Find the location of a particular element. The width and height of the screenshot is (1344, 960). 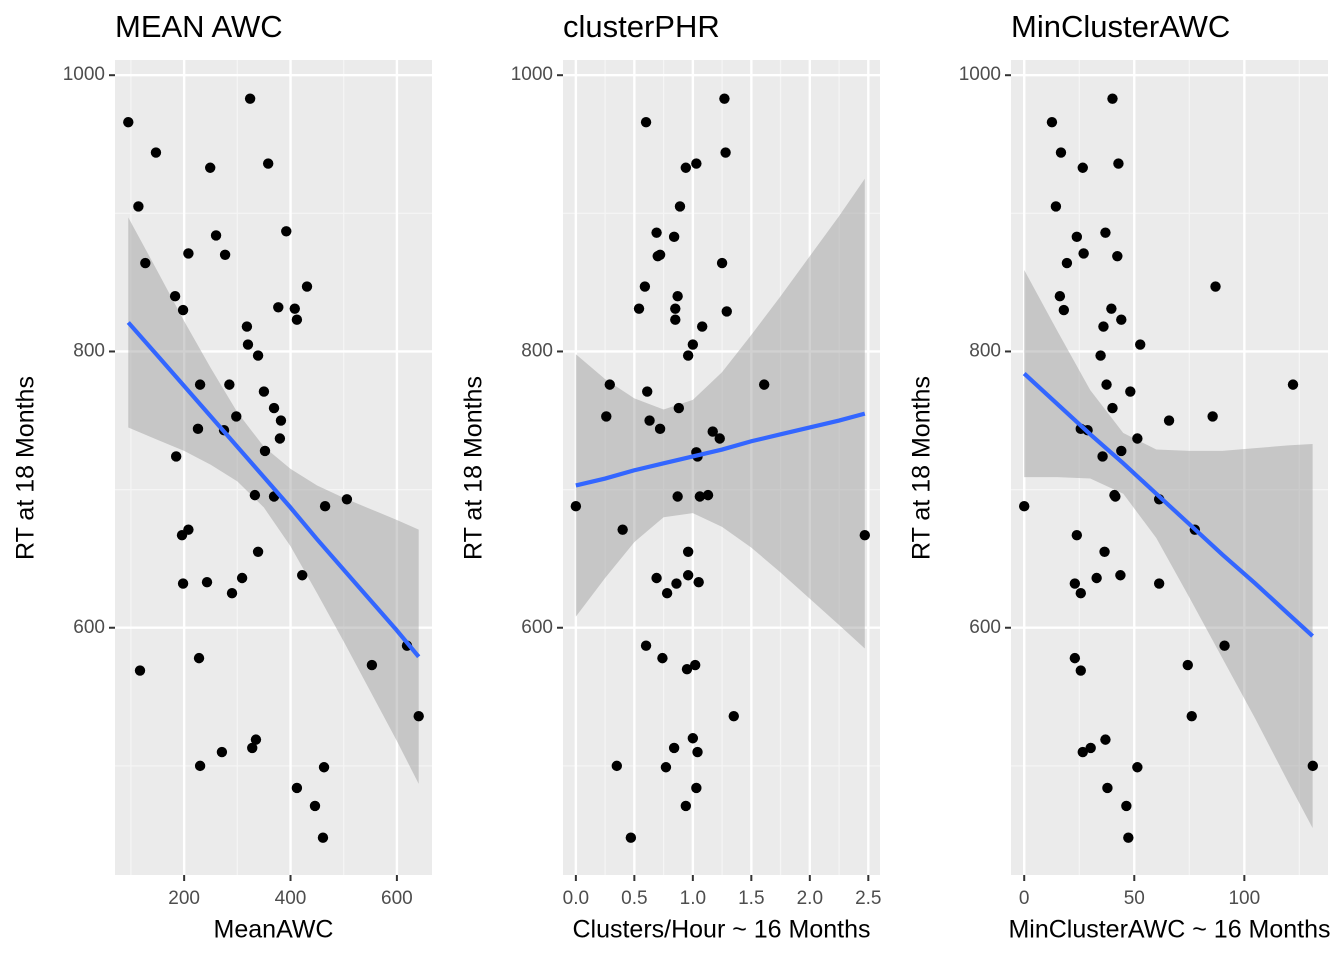

chart-title: MEAN AWC is located at coordinates (199, 26).